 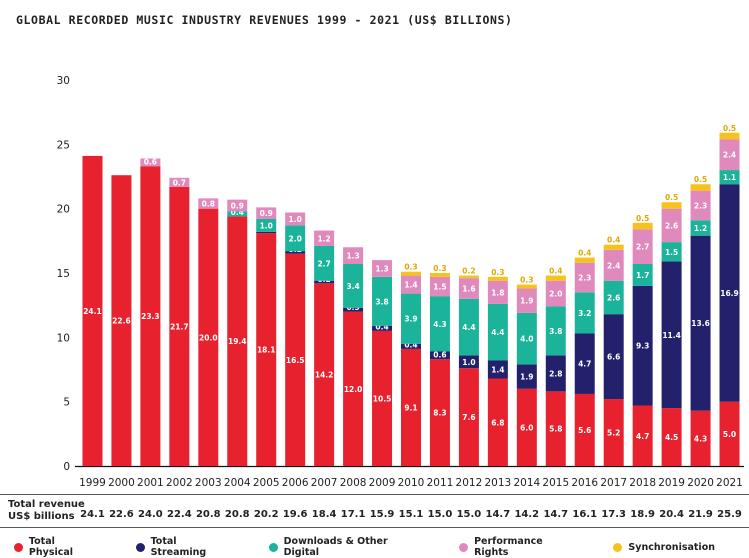 I want to click on y-tick-label: 20, so click(x=63, y=210).